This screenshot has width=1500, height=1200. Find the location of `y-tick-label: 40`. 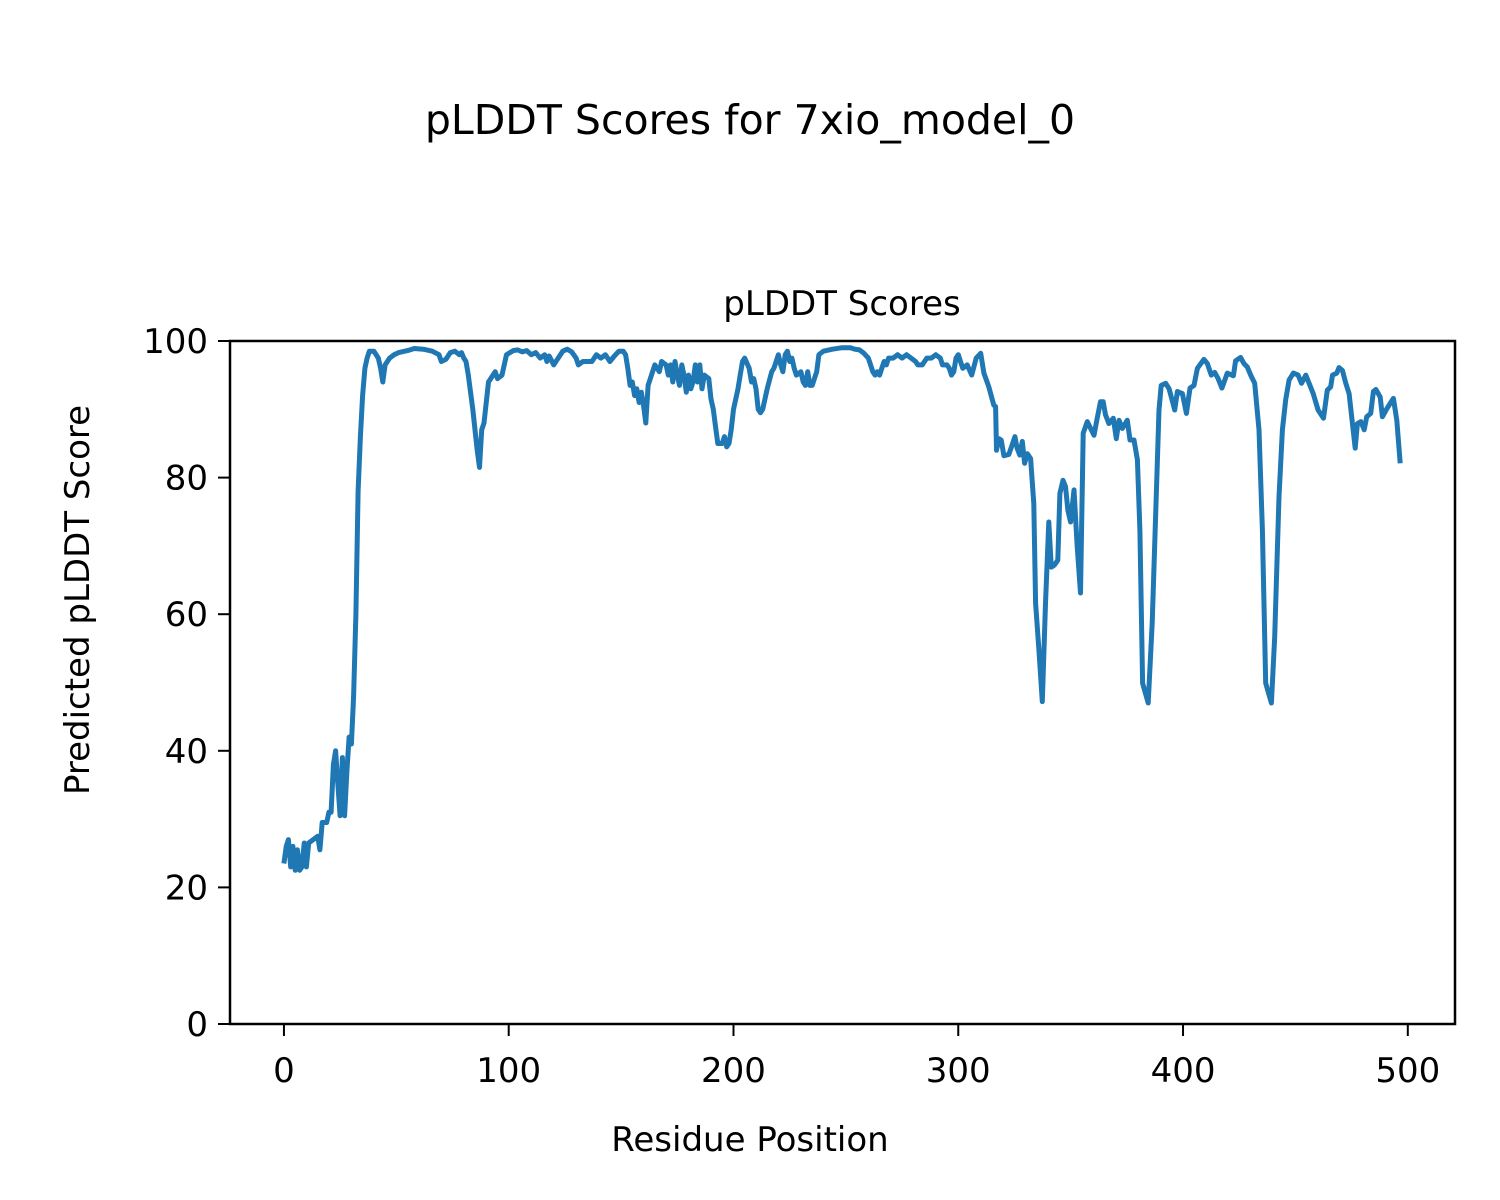

y-tick-label: 40 is located at coordinates (186, 752).